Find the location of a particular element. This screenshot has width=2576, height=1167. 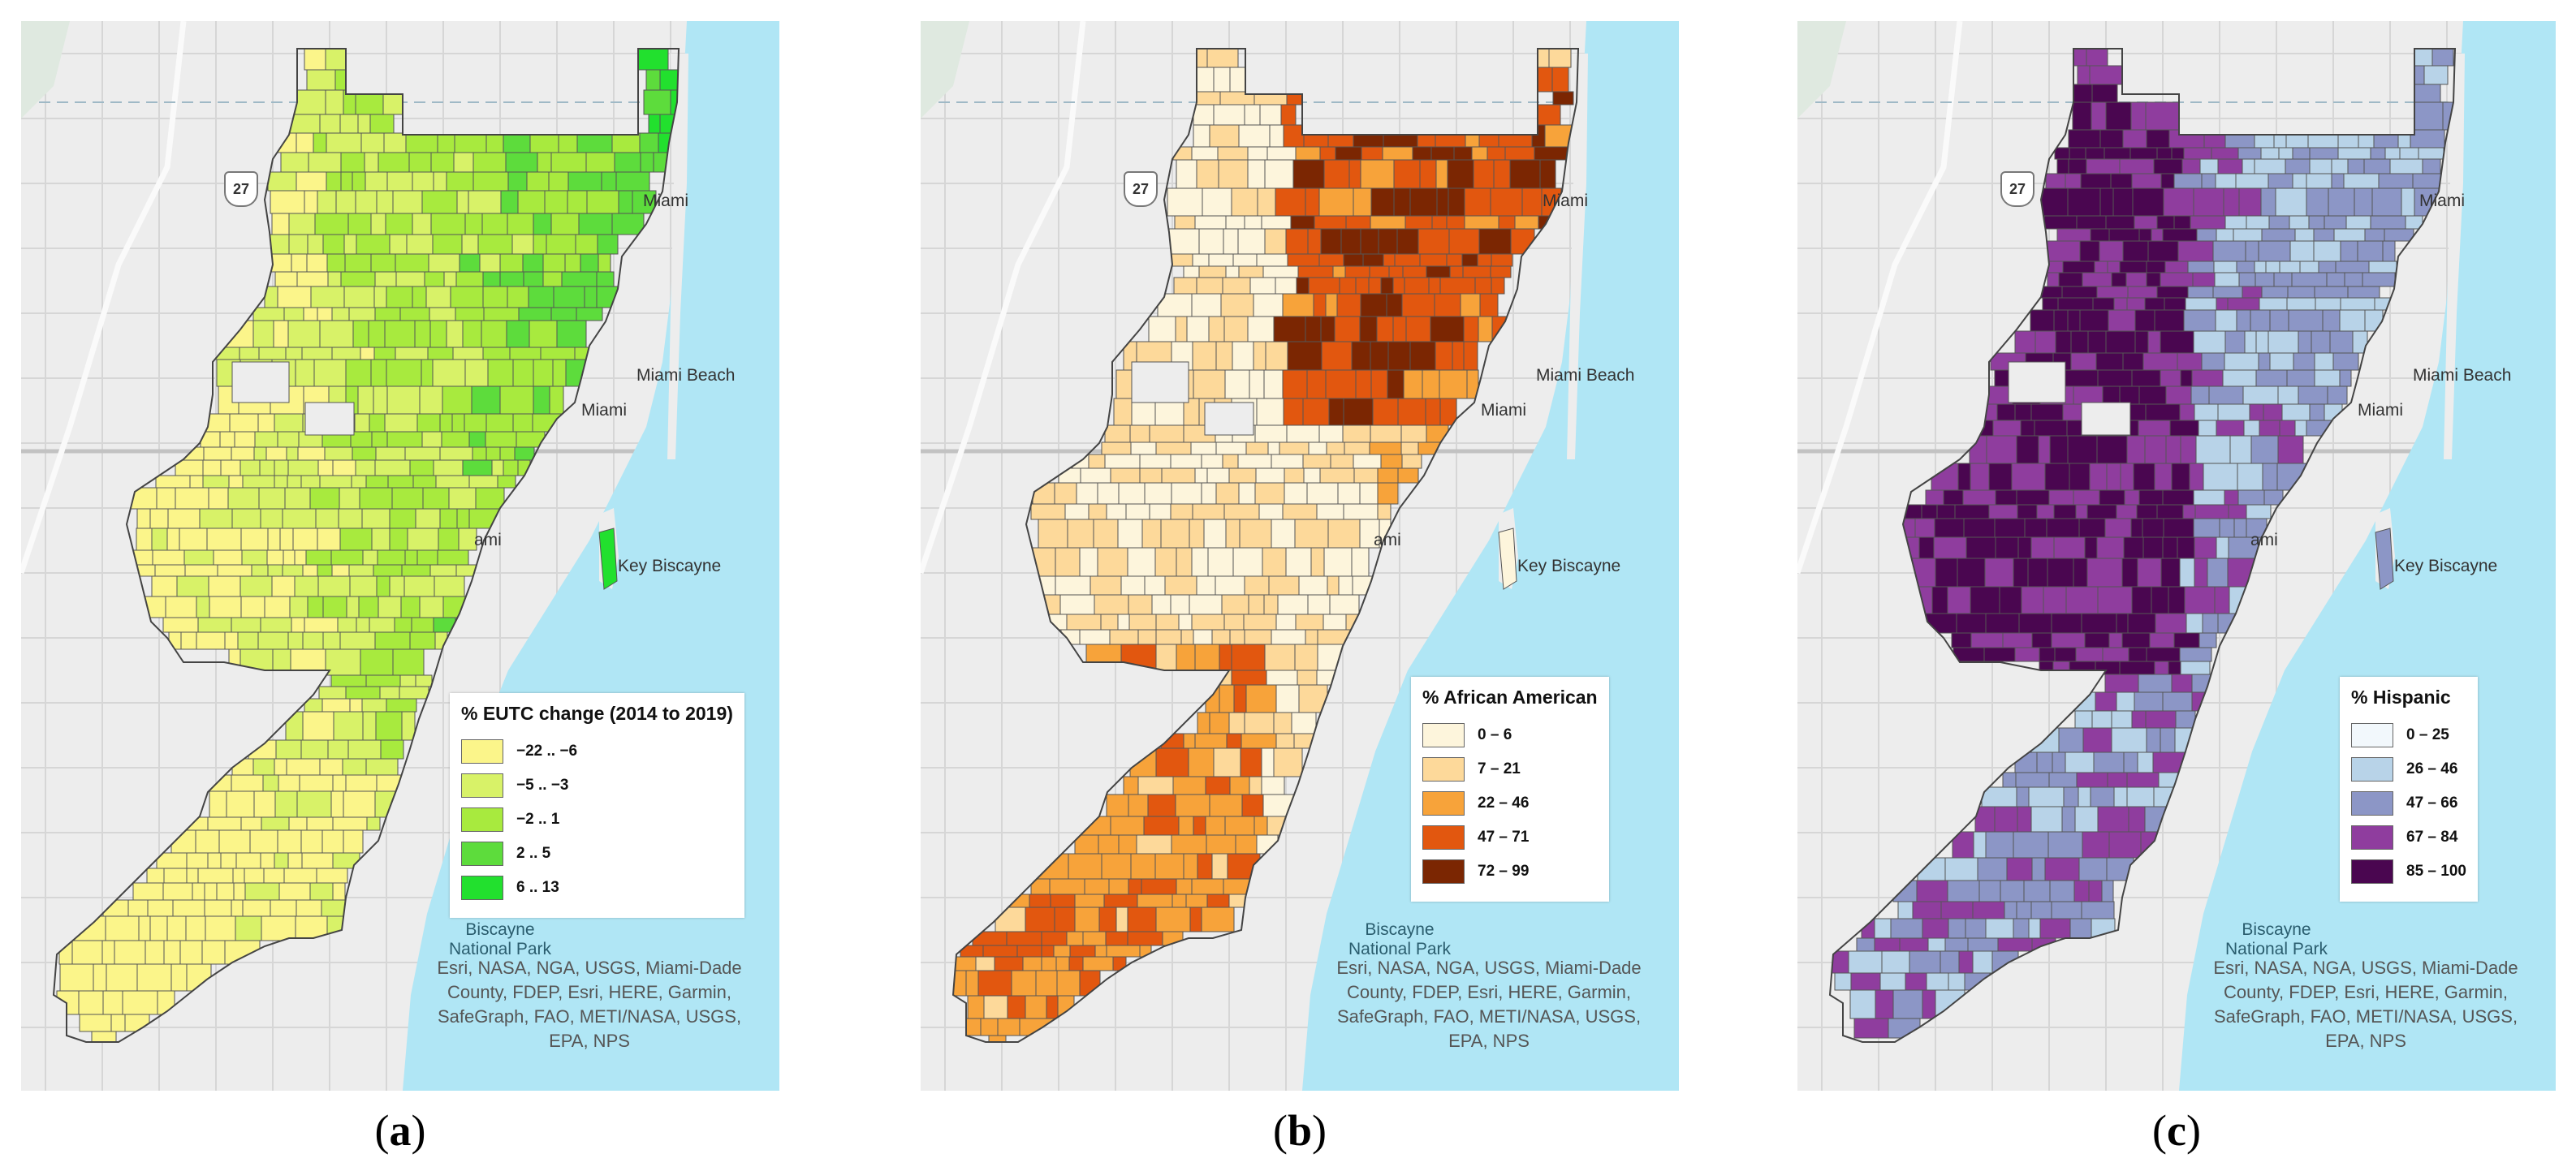

place-miami-beach: Miami Beach is located at coordinates (2462, 375).